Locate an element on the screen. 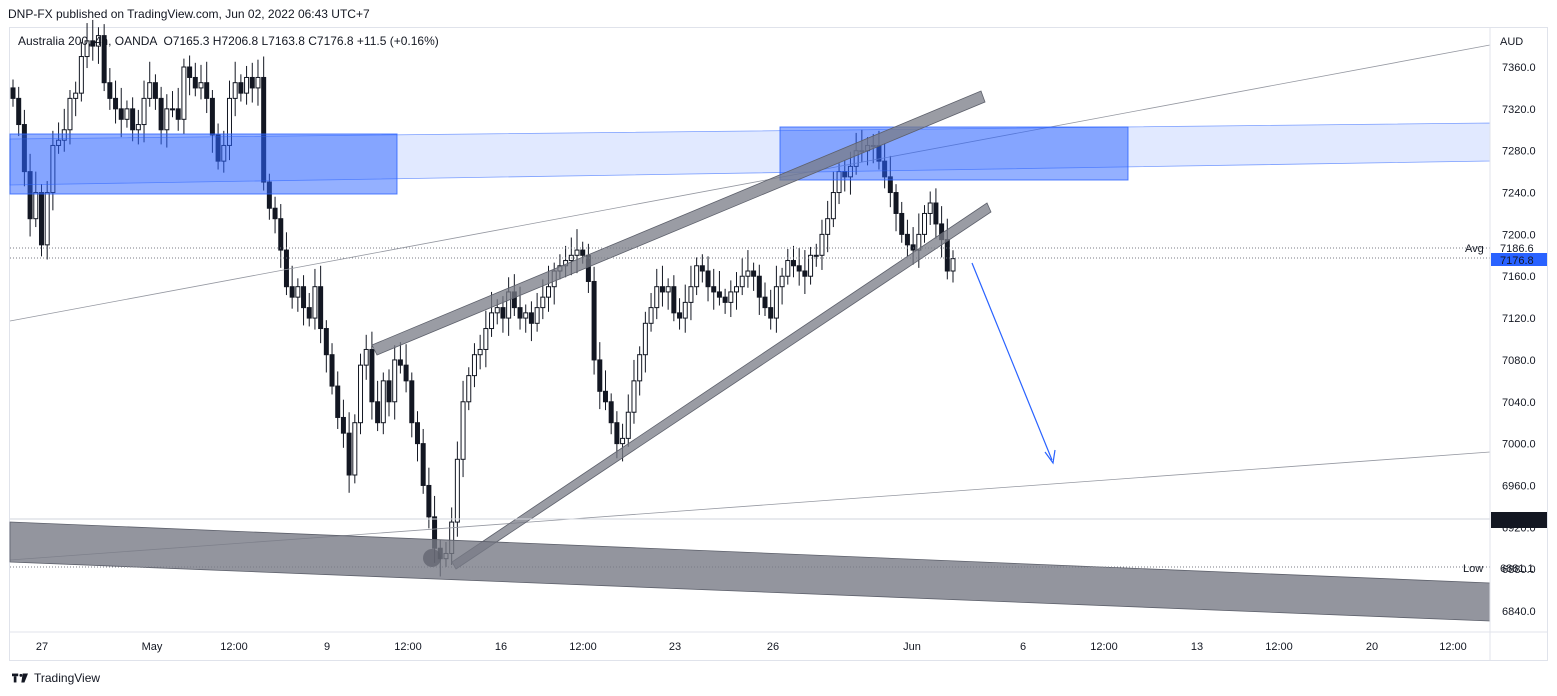  time-tick-label: May is located at coordinates (152, 647).